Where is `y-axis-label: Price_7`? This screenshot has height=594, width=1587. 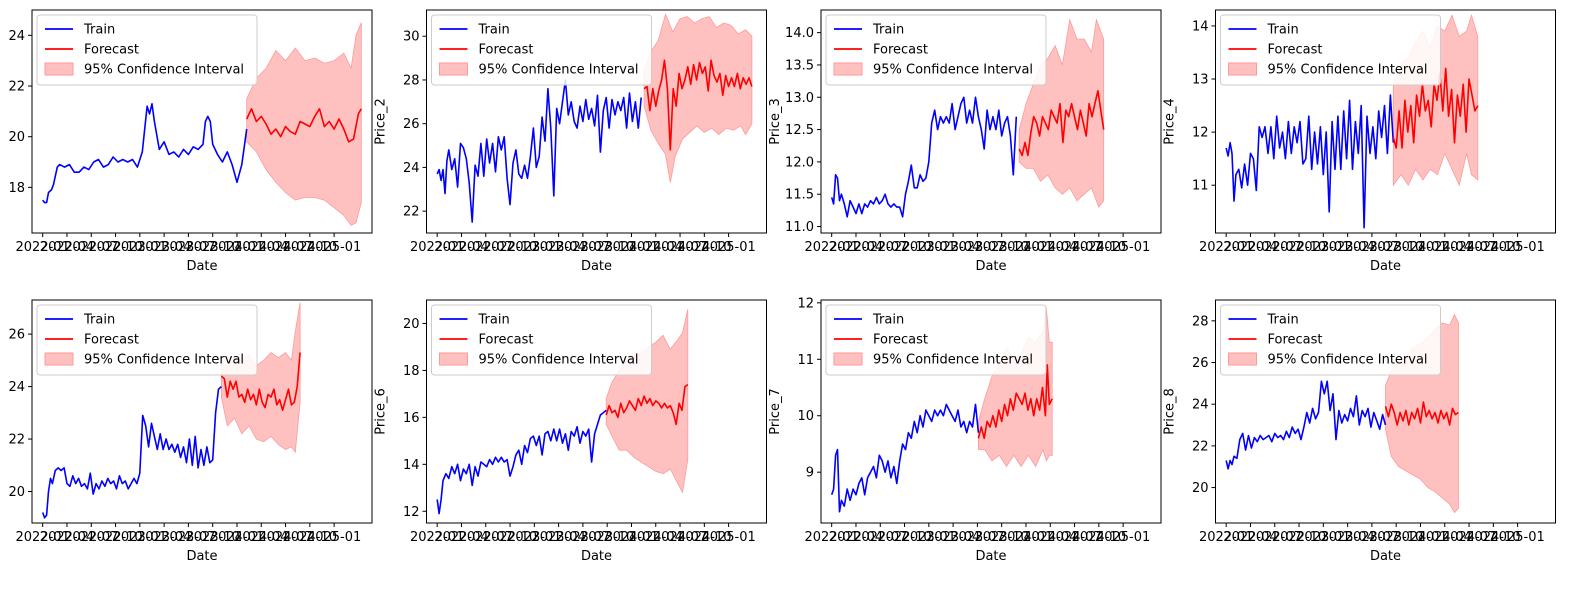
y-axis-label: Price_7 is located at coordinates (775, 411).